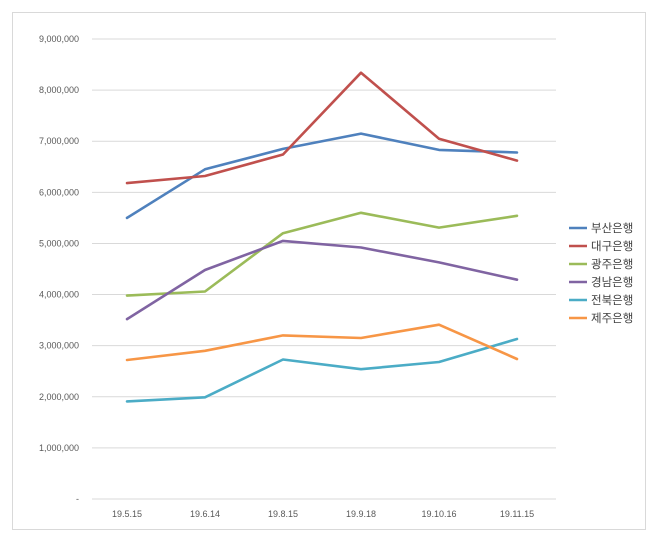  Describe the element at coordinates (612, 318) in the screenshot. I see `legend-label: 제주은행` at that location.